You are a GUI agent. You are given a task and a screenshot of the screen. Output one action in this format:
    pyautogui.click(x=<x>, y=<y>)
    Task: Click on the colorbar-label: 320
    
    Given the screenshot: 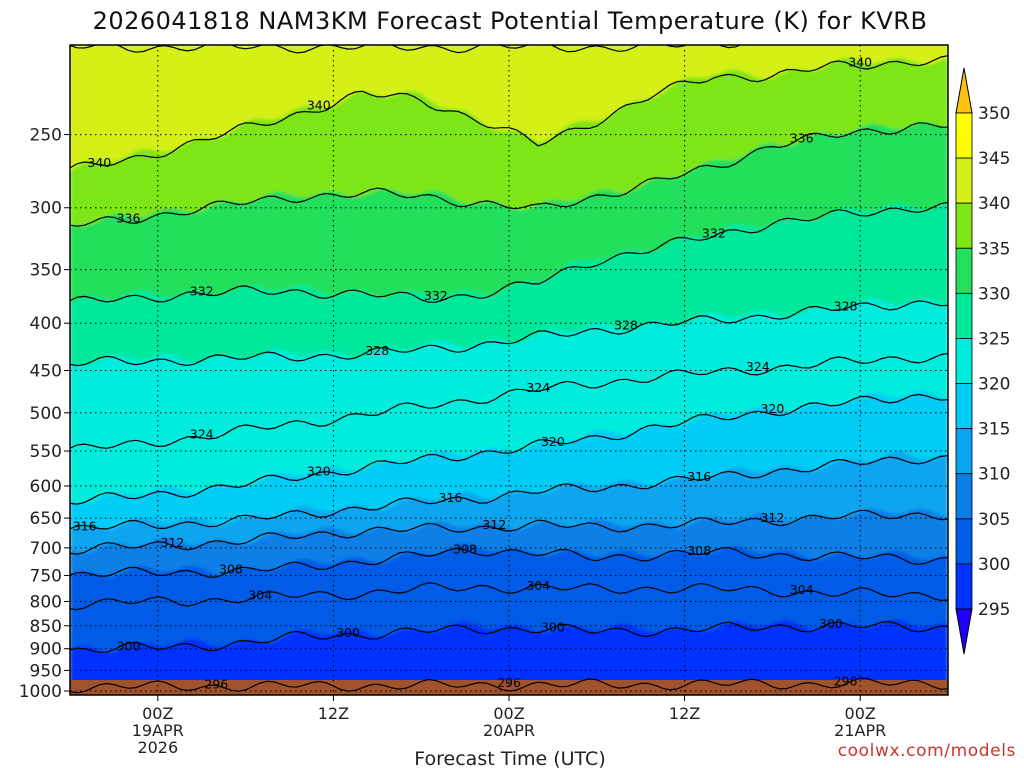 What is the action you would take?
    pyautogui.click(x=994, y=385)
    